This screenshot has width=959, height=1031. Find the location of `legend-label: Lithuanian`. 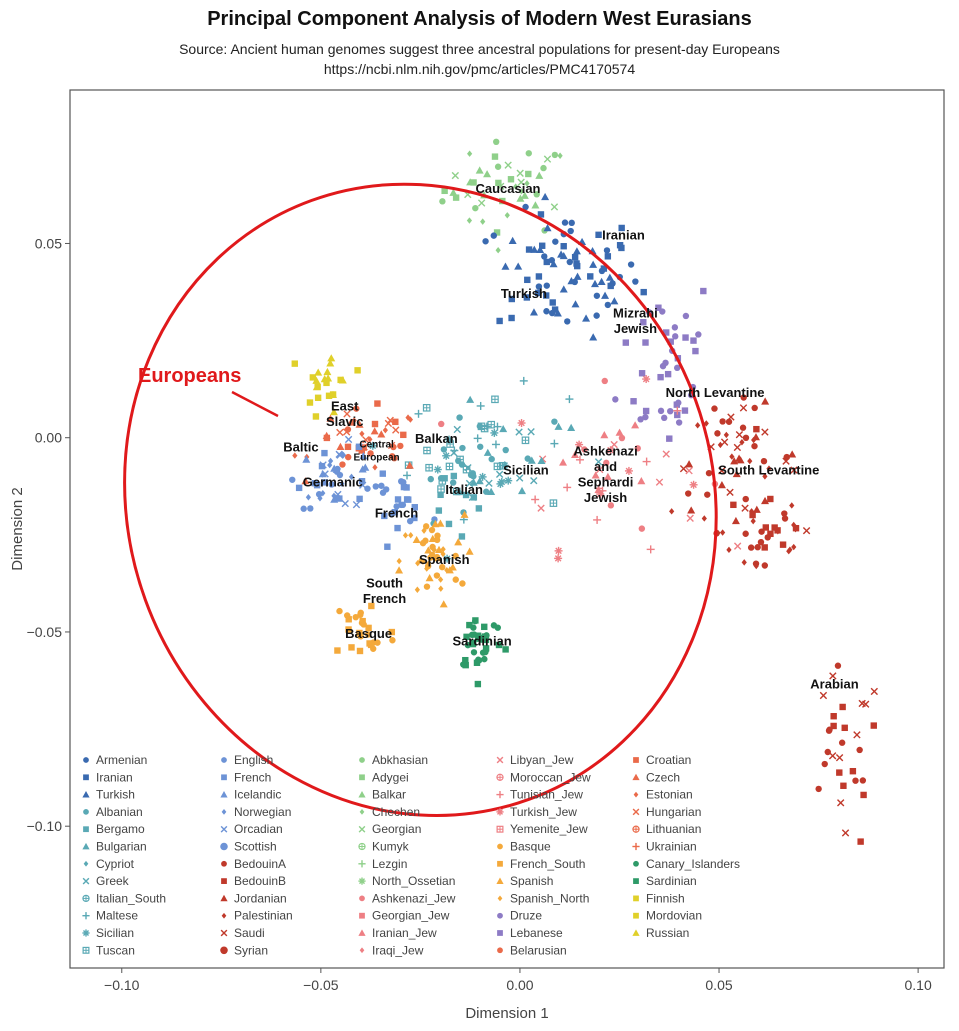

legend-label: Lithuanian is located at coordinates (673, 829).